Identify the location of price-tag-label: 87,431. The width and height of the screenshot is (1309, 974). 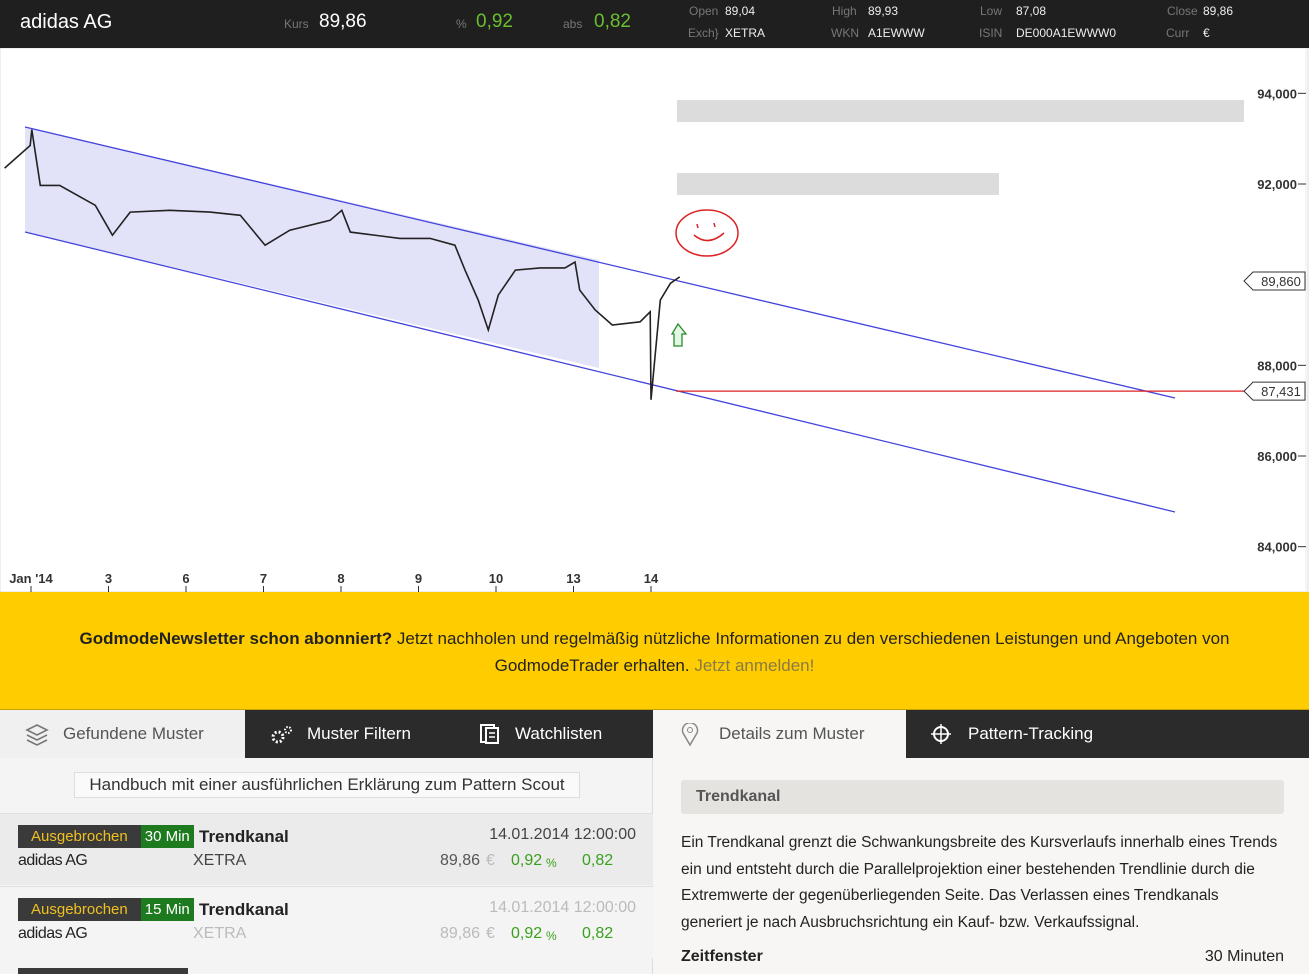
(1281, 391).